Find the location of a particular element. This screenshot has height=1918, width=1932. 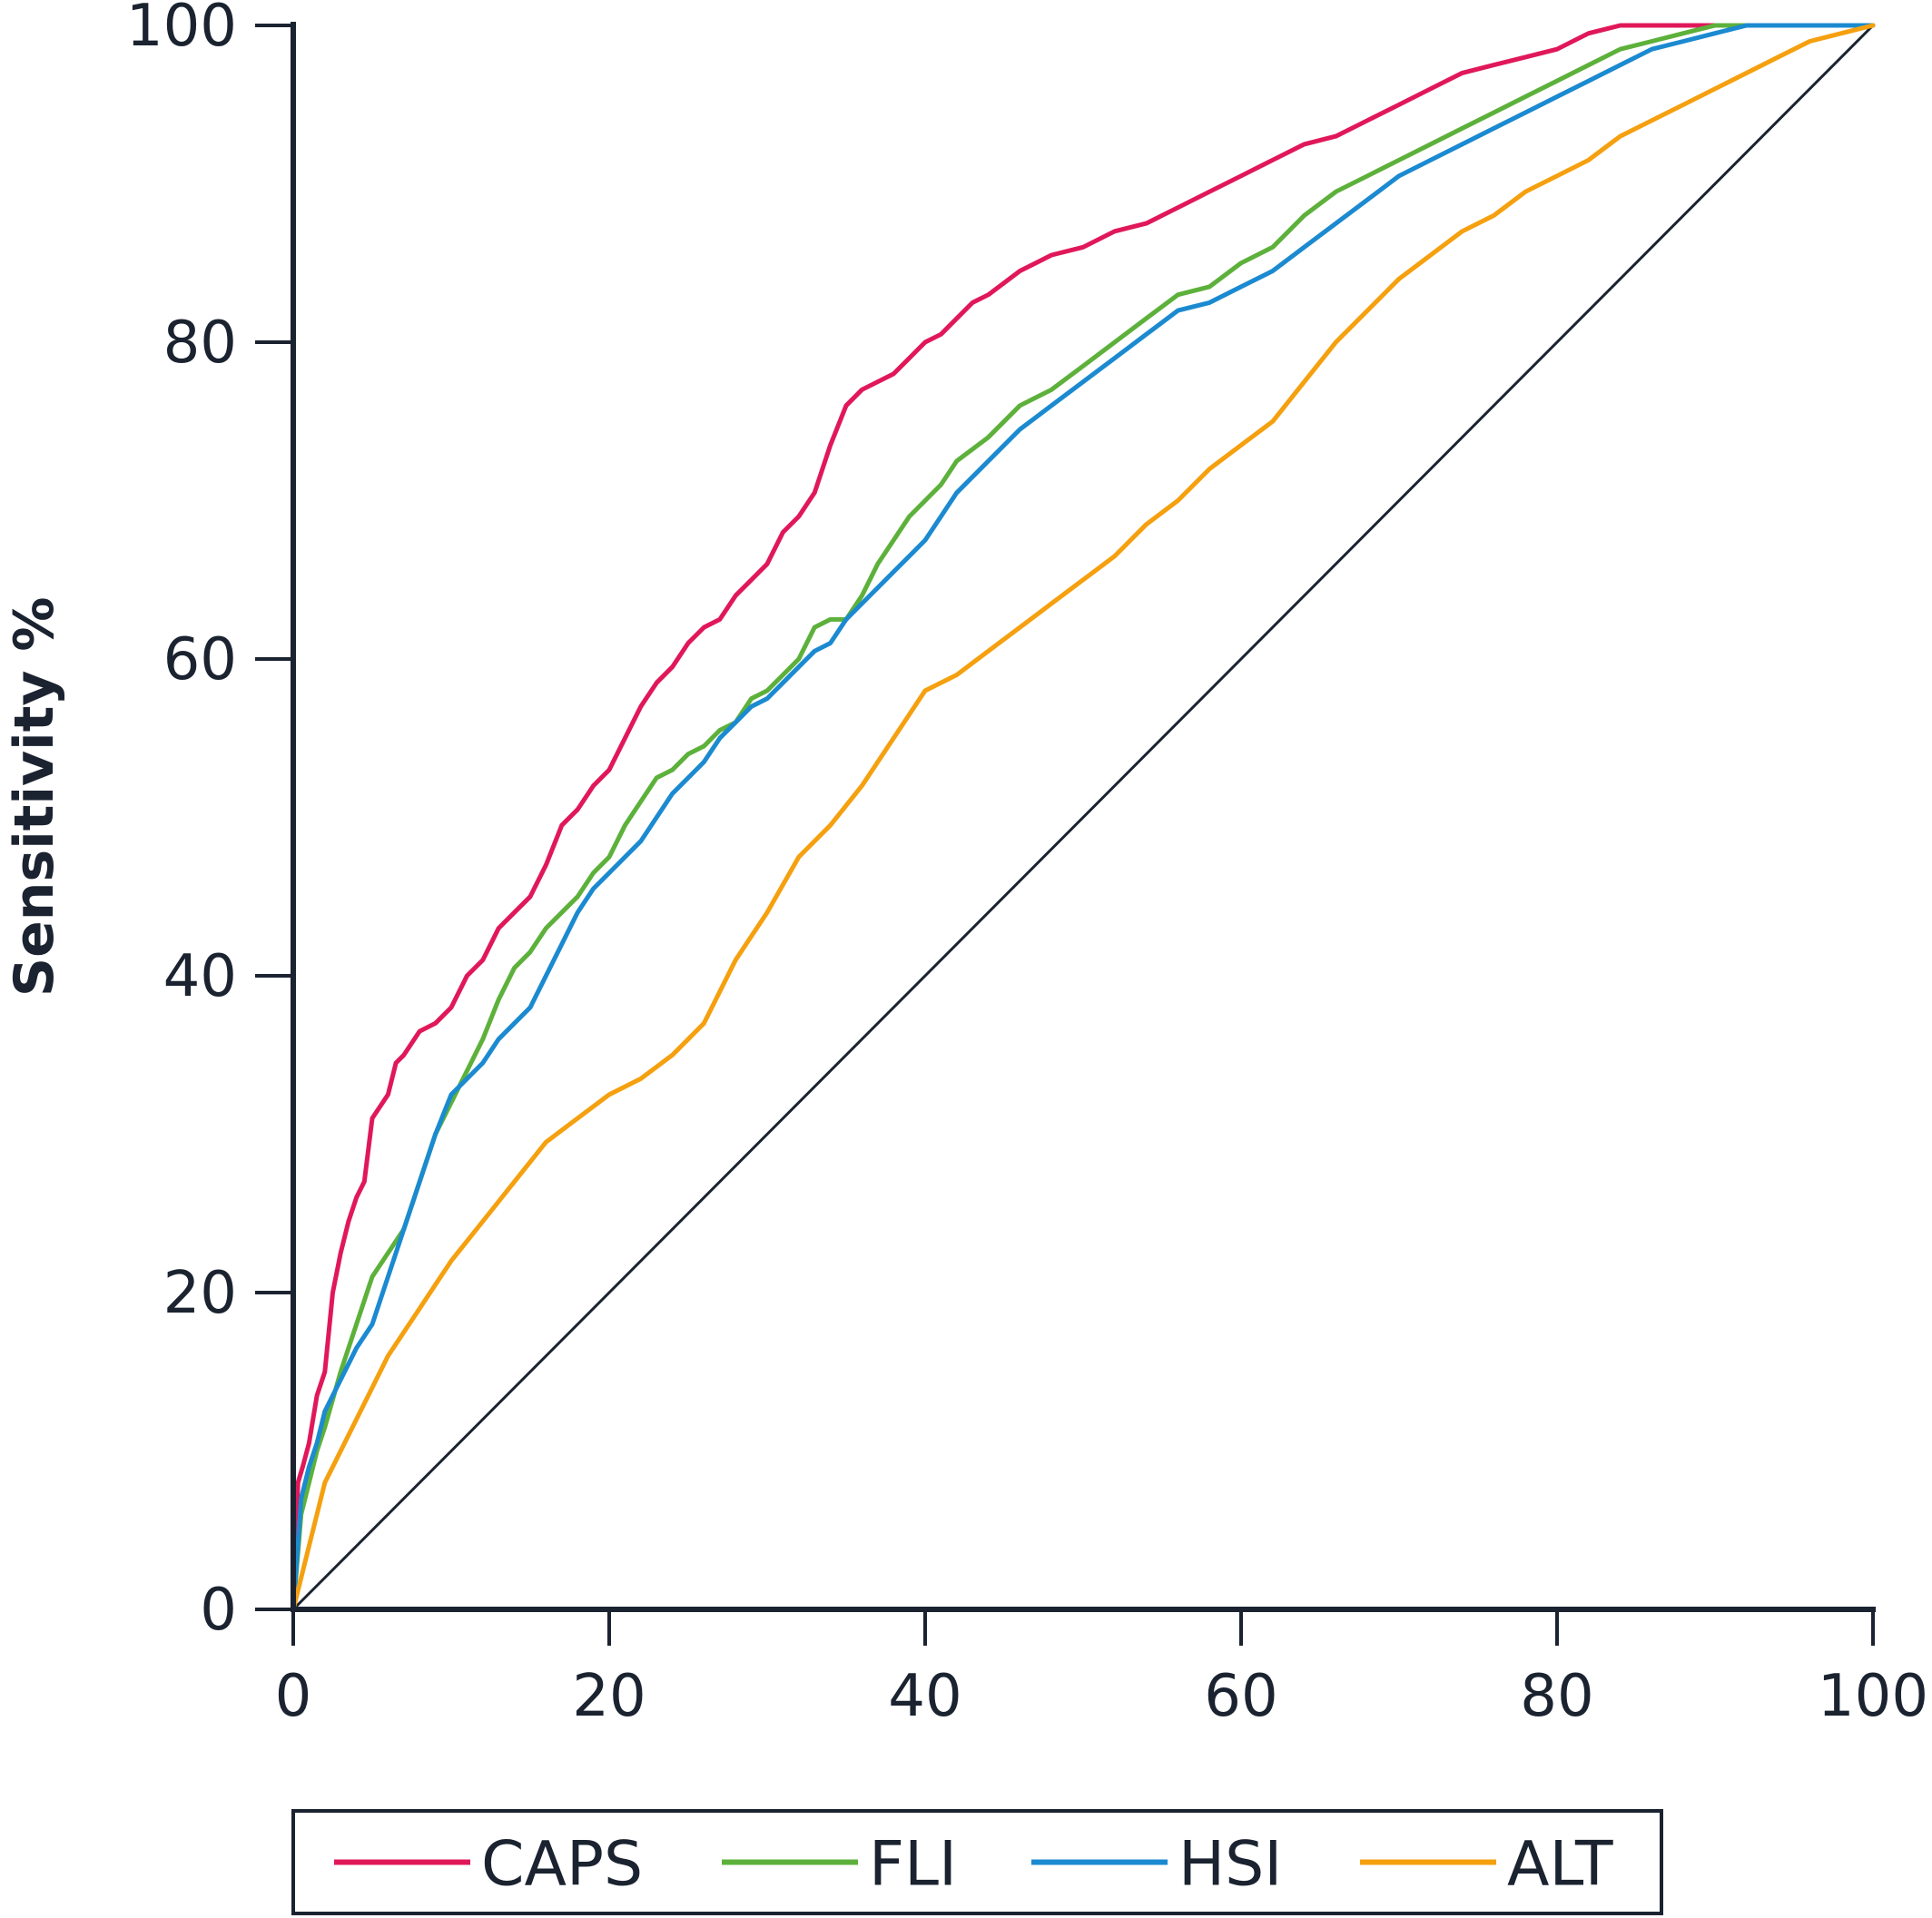

y-axis-title: Sensitivity % is located at coordinates (34, 798).